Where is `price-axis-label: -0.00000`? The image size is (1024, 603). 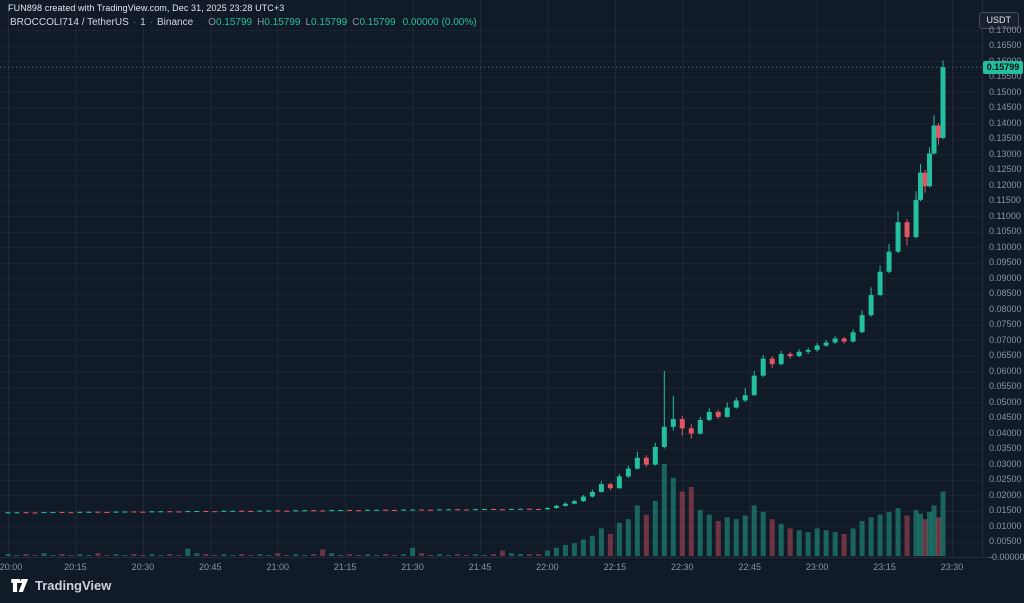 price-axis-label: -0.00000 is located at coordinates (1006, 556).